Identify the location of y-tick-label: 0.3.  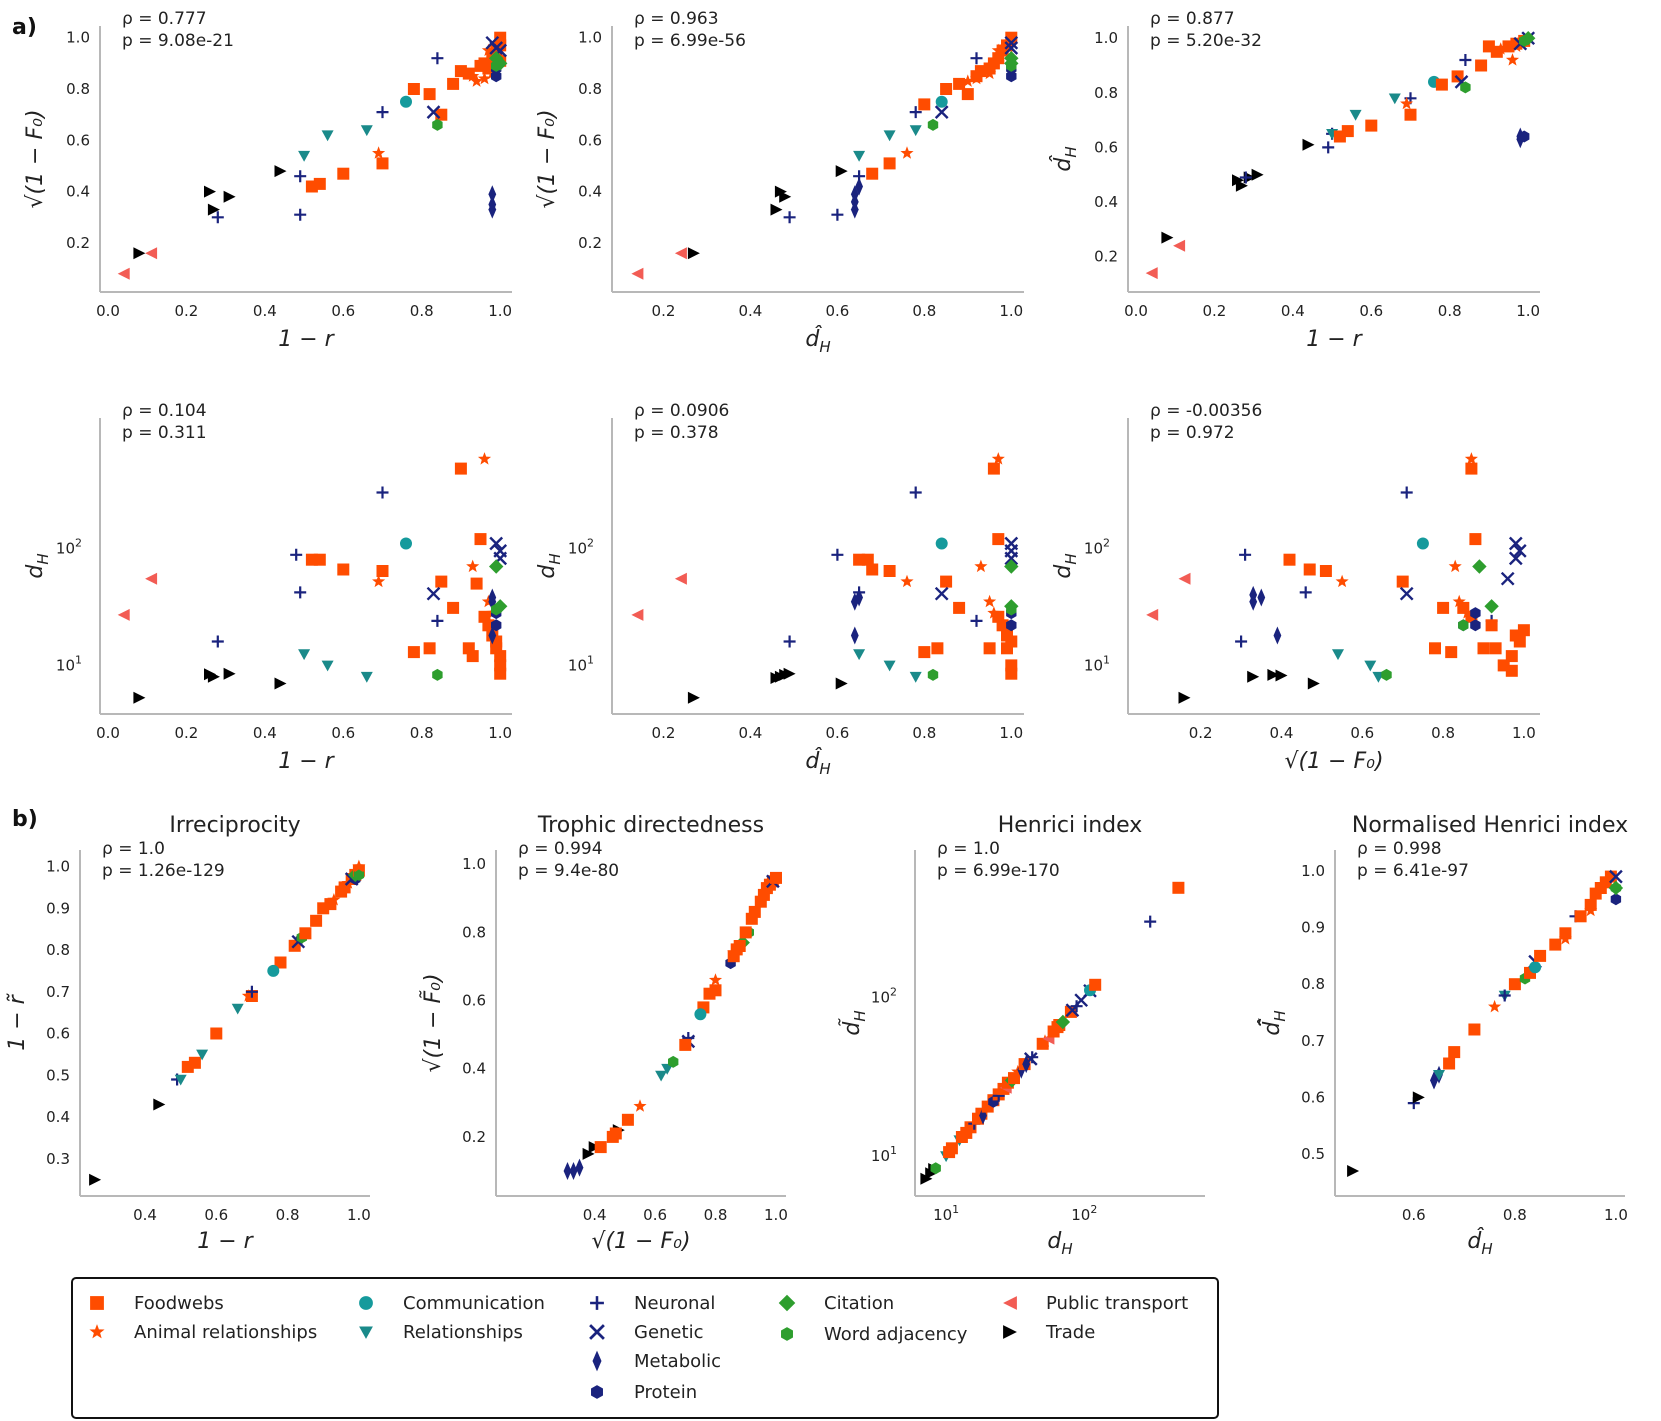
(58, 1159).